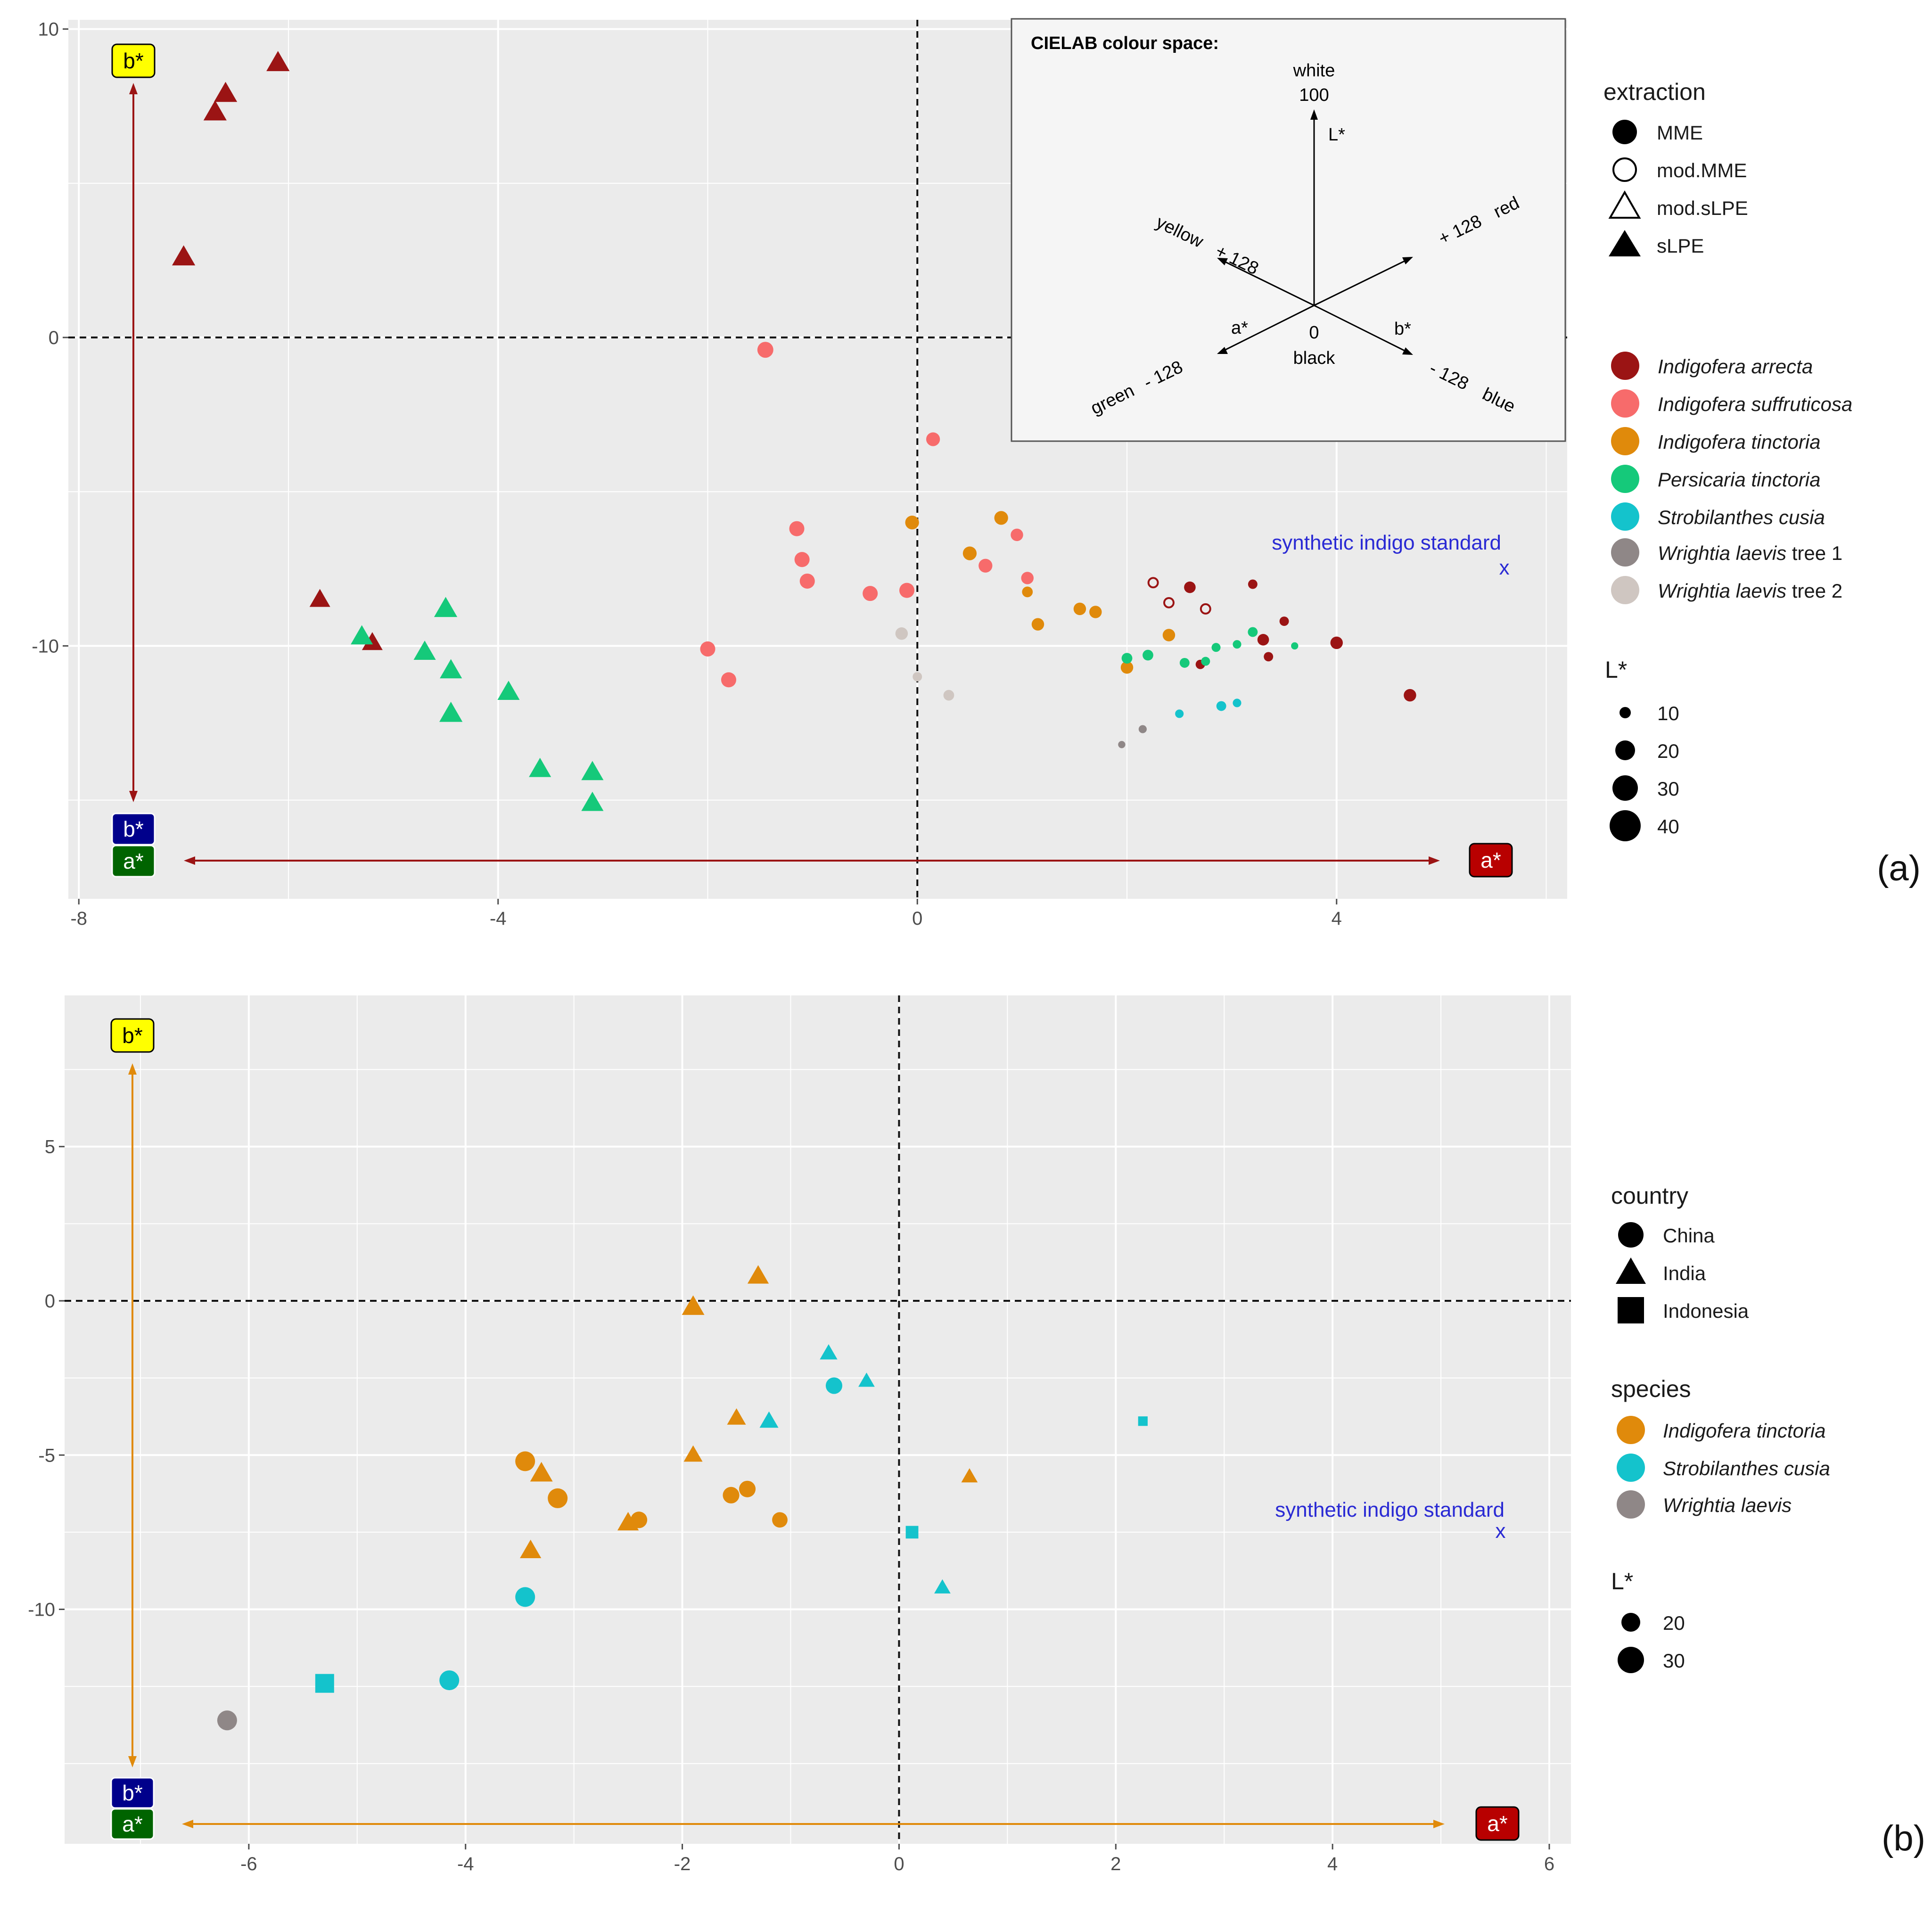 Image resolution: width=1932 pixels, height=1906 pixels. What do you see at coordinates (1625, 712) in the screenshot?
I see `legend-a-l10-key` at bounding box center [1625, 712].